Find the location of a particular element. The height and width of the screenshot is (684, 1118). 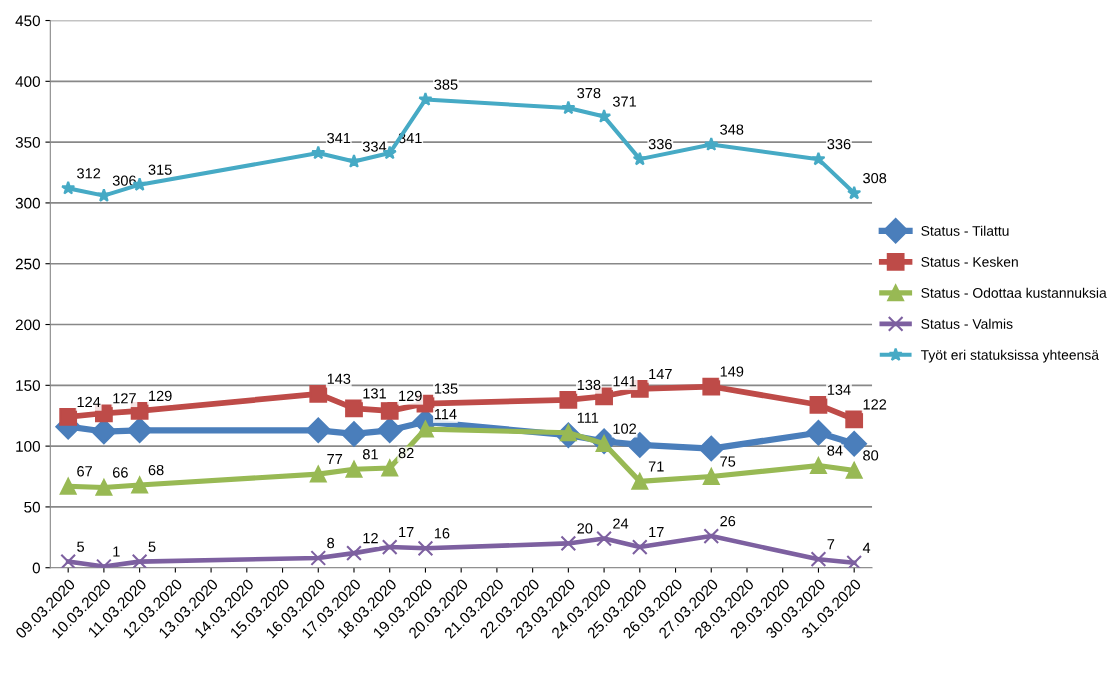

data-label: 8 is located at coordinates (331, 543).